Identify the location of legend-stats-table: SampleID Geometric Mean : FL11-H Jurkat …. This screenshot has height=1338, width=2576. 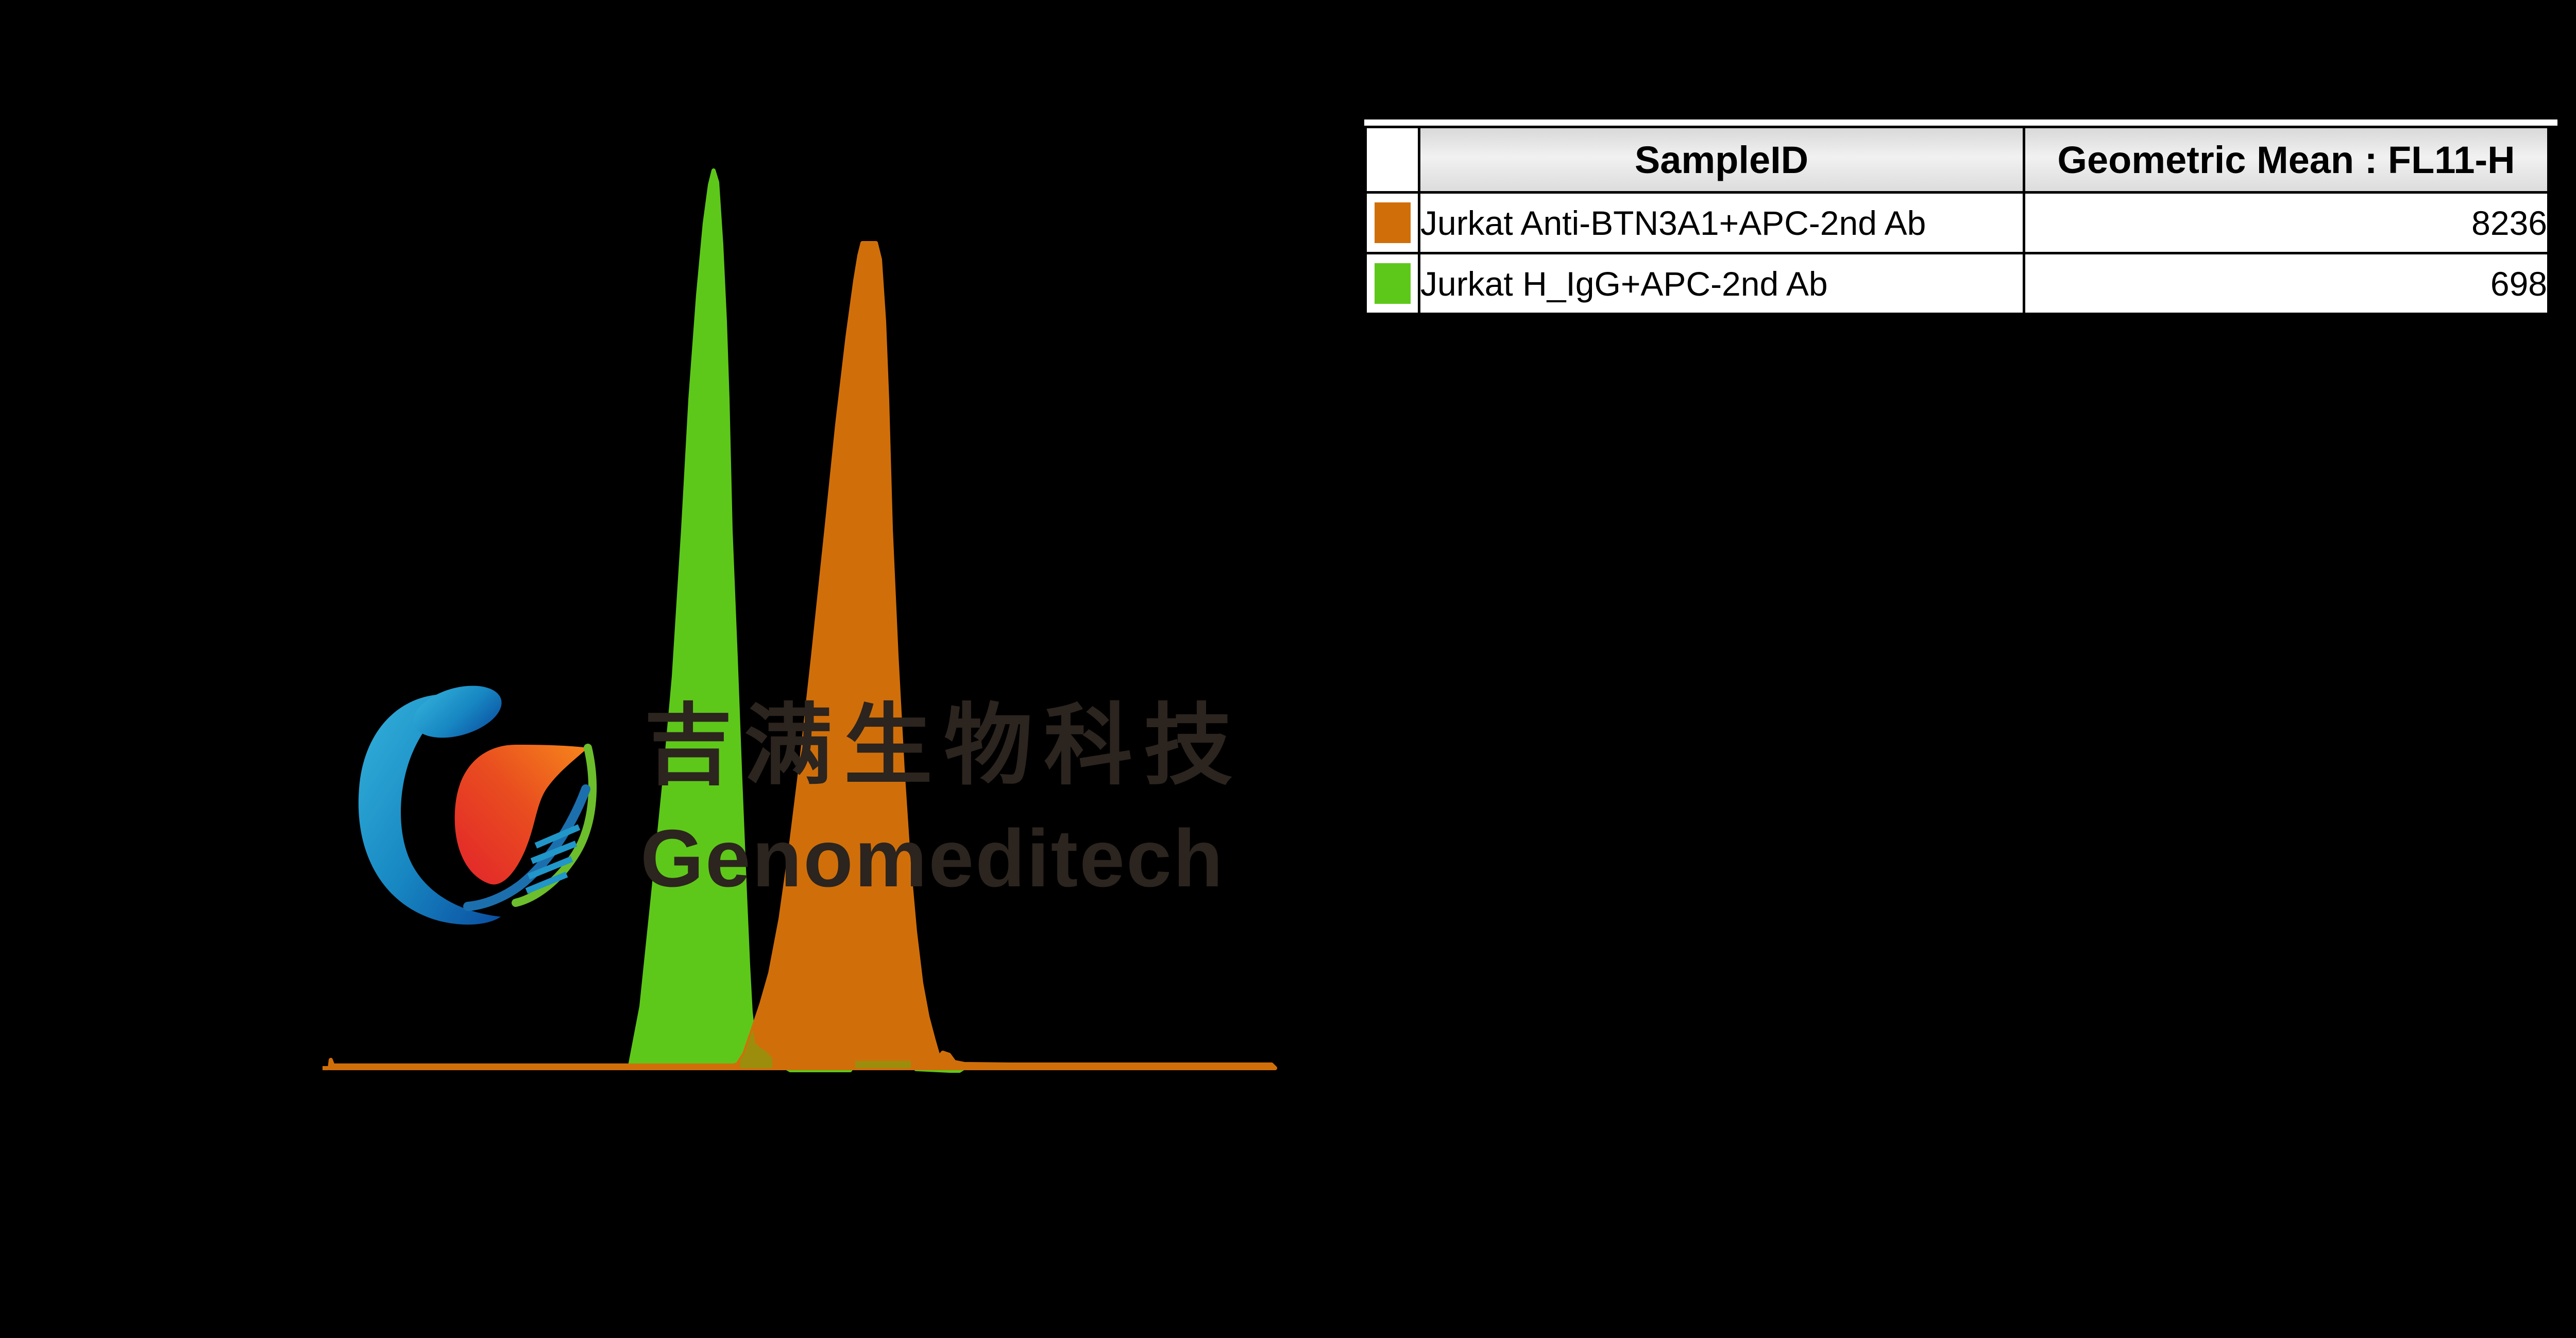
(1957, 220).